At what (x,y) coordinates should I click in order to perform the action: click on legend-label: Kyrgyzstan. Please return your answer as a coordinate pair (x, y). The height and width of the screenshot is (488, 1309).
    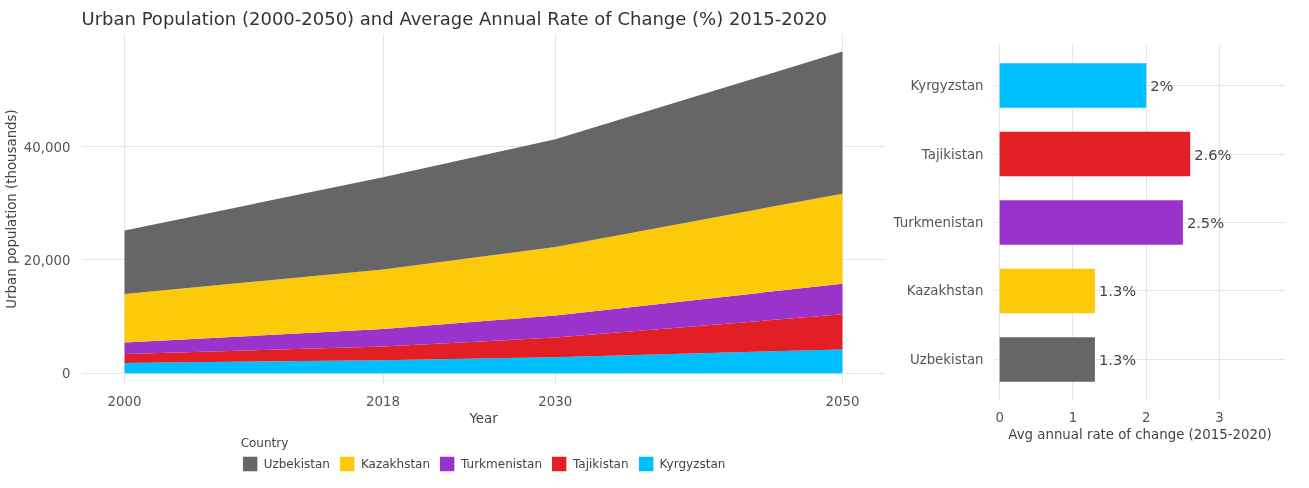
    Looking at the image, I should click on (692, 464).